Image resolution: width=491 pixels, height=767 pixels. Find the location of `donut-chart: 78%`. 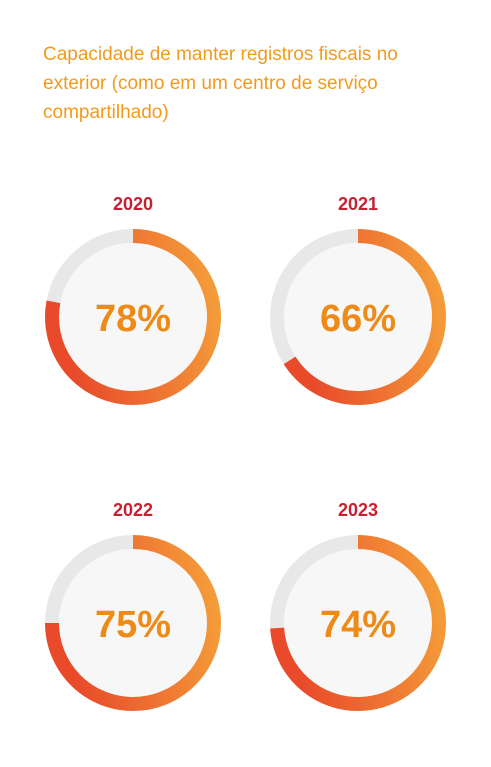

donut-chart: 78% is located at coordinates (133, 317).